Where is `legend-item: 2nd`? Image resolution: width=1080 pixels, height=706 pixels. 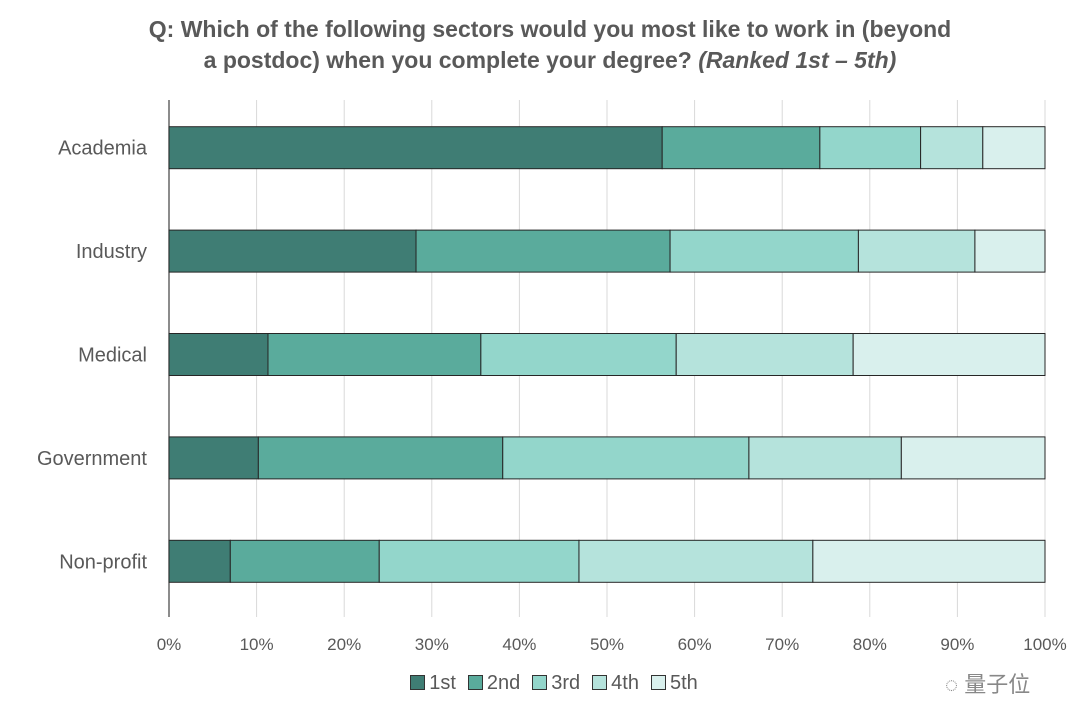 legend-item: 2nd is located at coordinates (494, 683).